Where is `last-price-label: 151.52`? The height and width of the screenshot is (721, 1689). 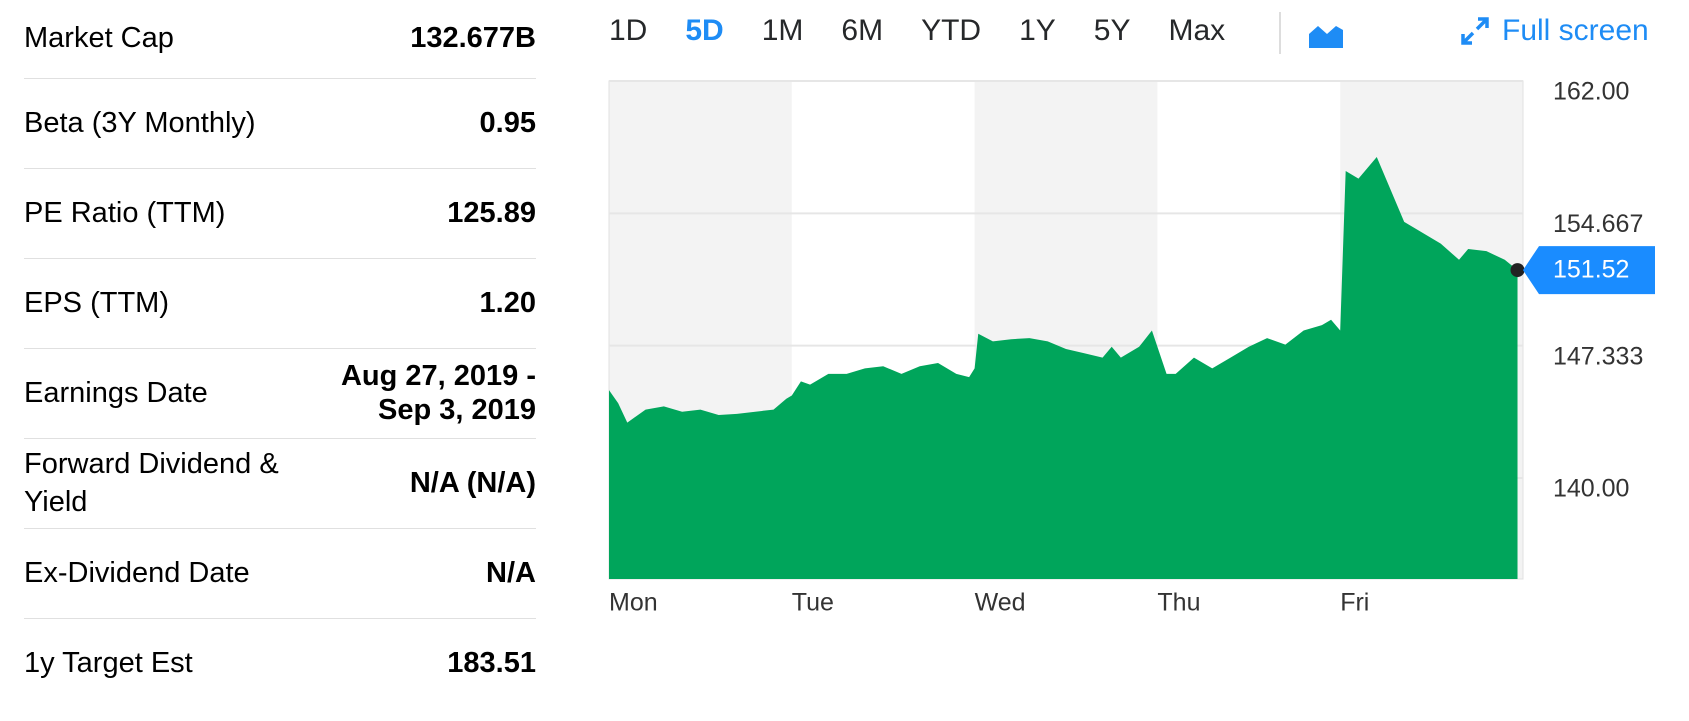 last-price-label: 151.52 is located at coordinates (1591, 270).